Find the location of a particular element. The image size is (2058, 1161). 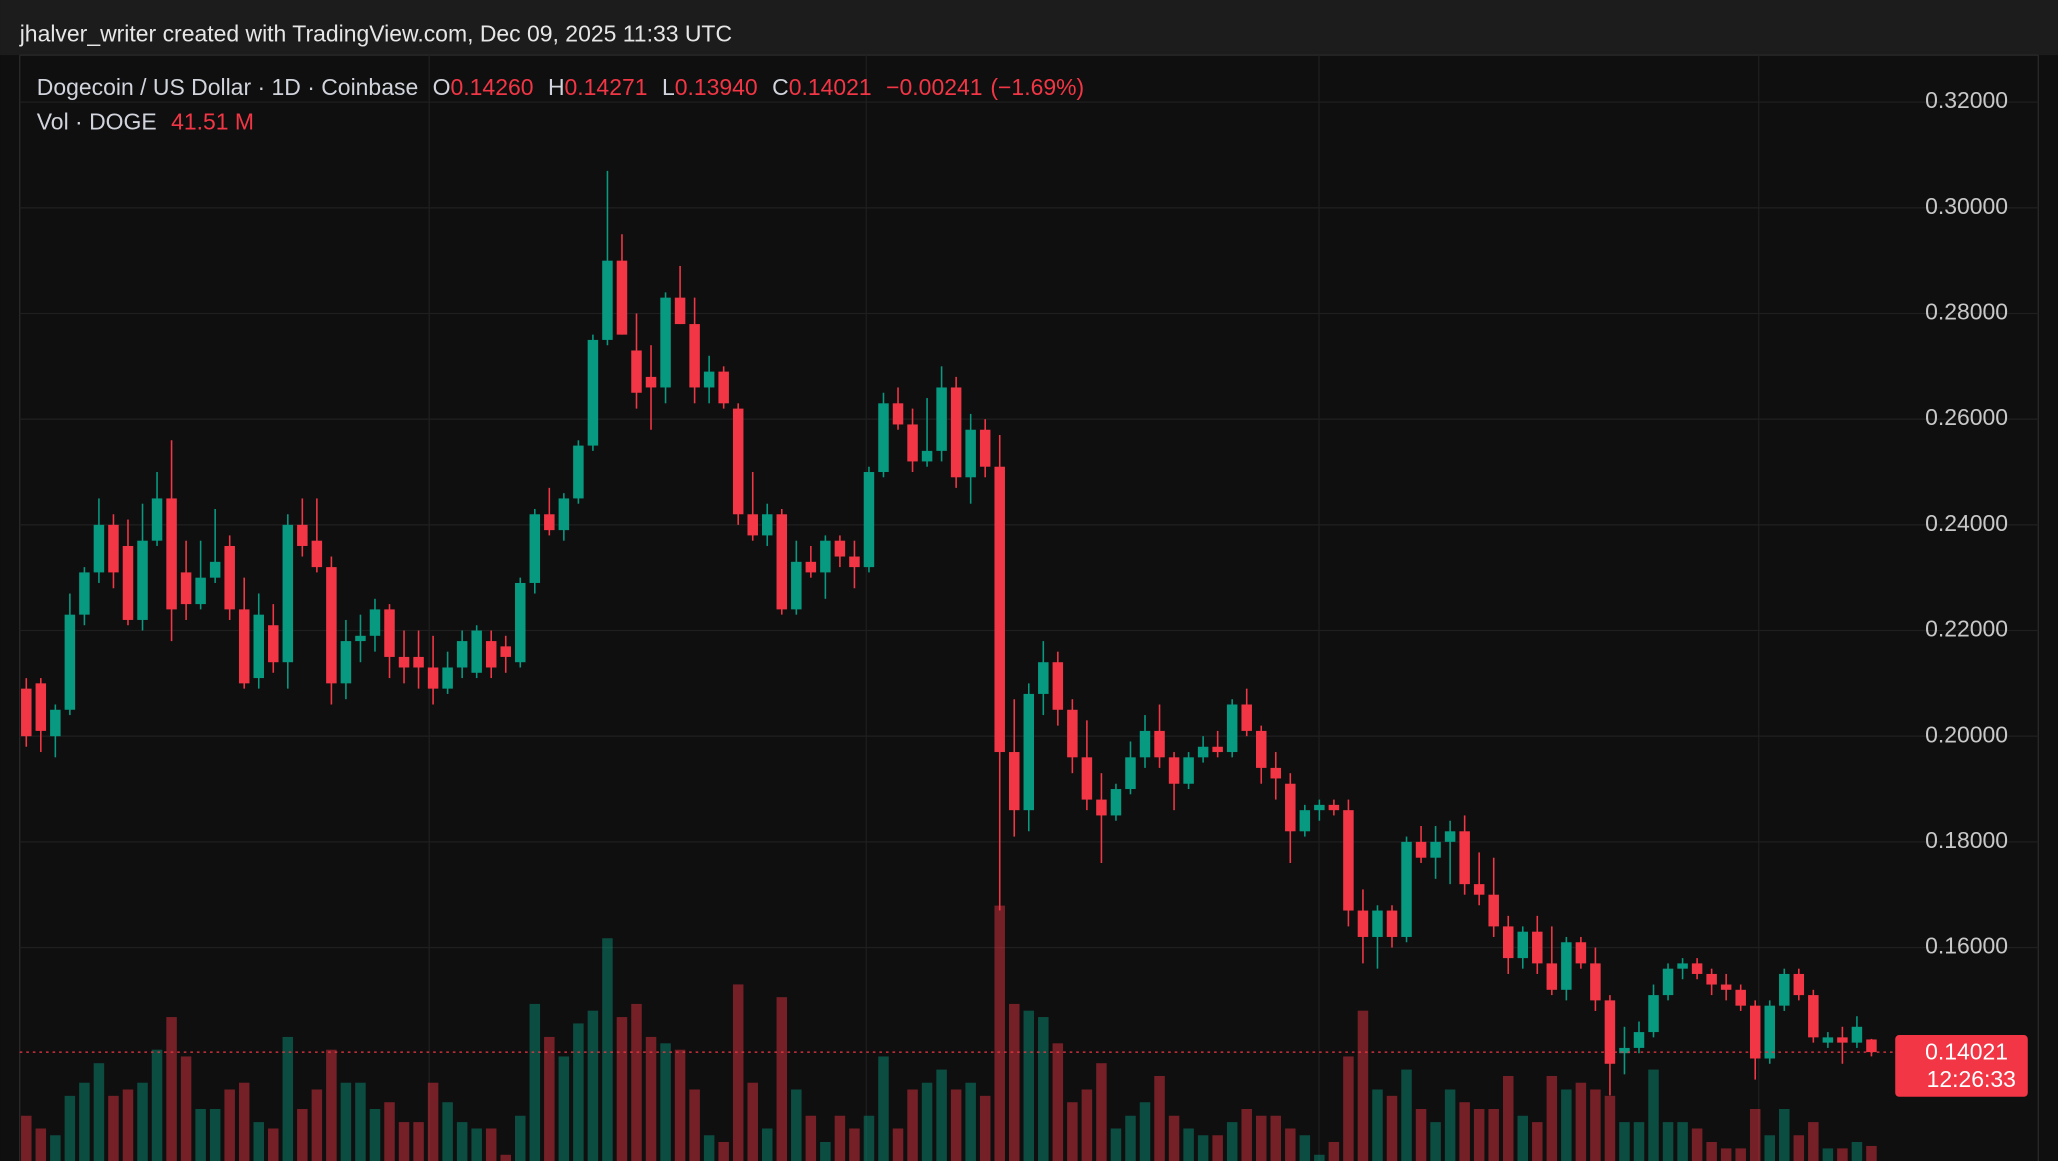

legend-field-value: 0.13940 is located at coordinates (716, 87).